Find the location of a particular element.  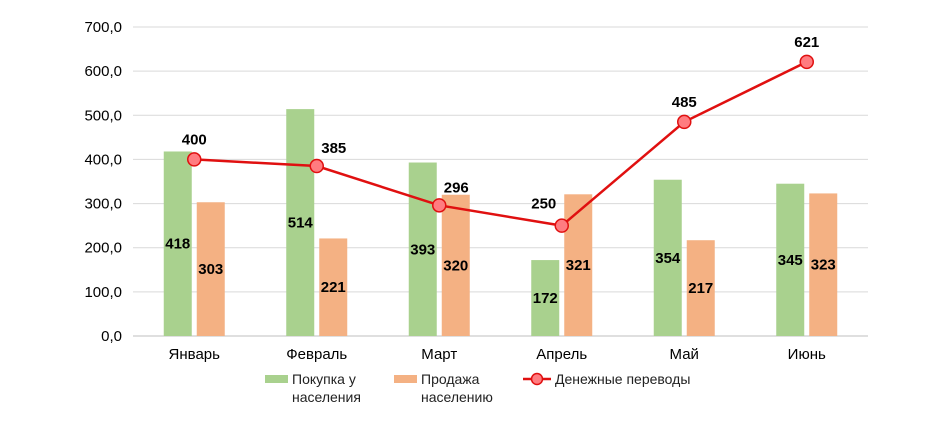

bar-label-sale: 217 is located at coordinates (700, 288).